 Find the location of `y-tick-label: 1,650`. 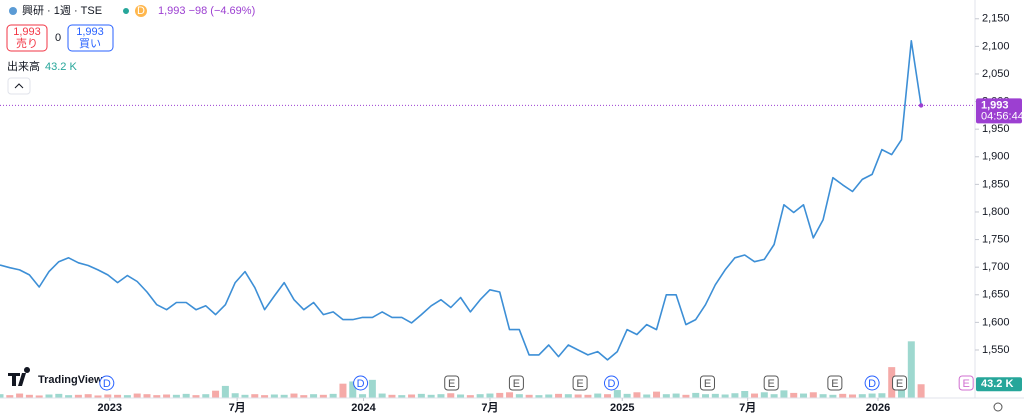

y-tick-label: 1,650 is located at coordinates (996, 295).